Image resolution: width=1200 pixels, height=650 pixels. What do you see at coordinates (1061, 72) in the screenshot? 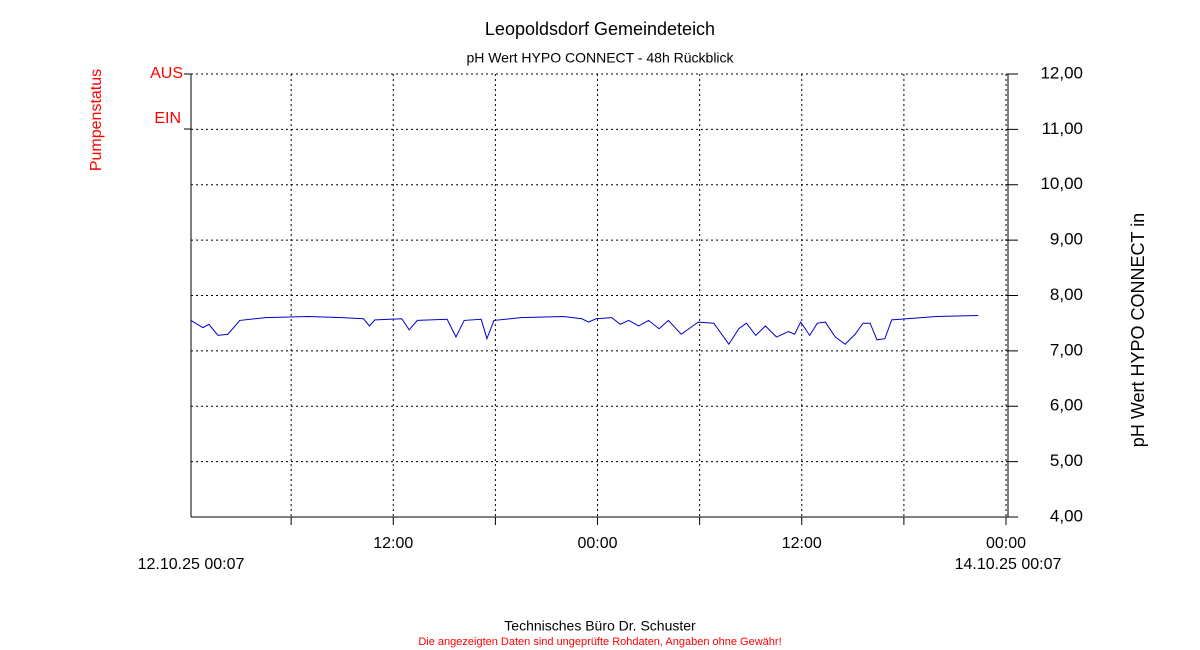
I see `y-tick-label: 12,00` at bounding box center [1061, 72].